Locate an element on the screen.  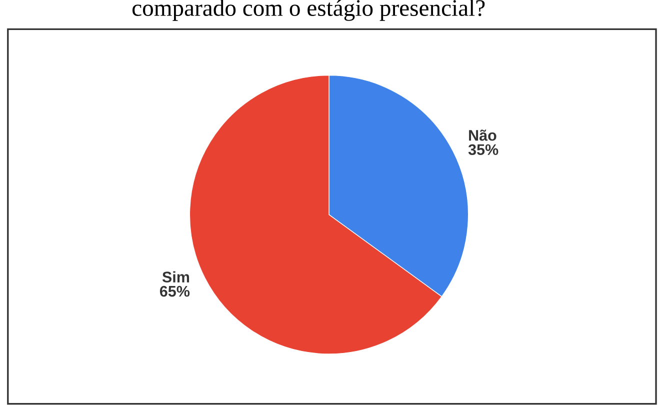
data-label: 35% is located at coordinates (483, 150).